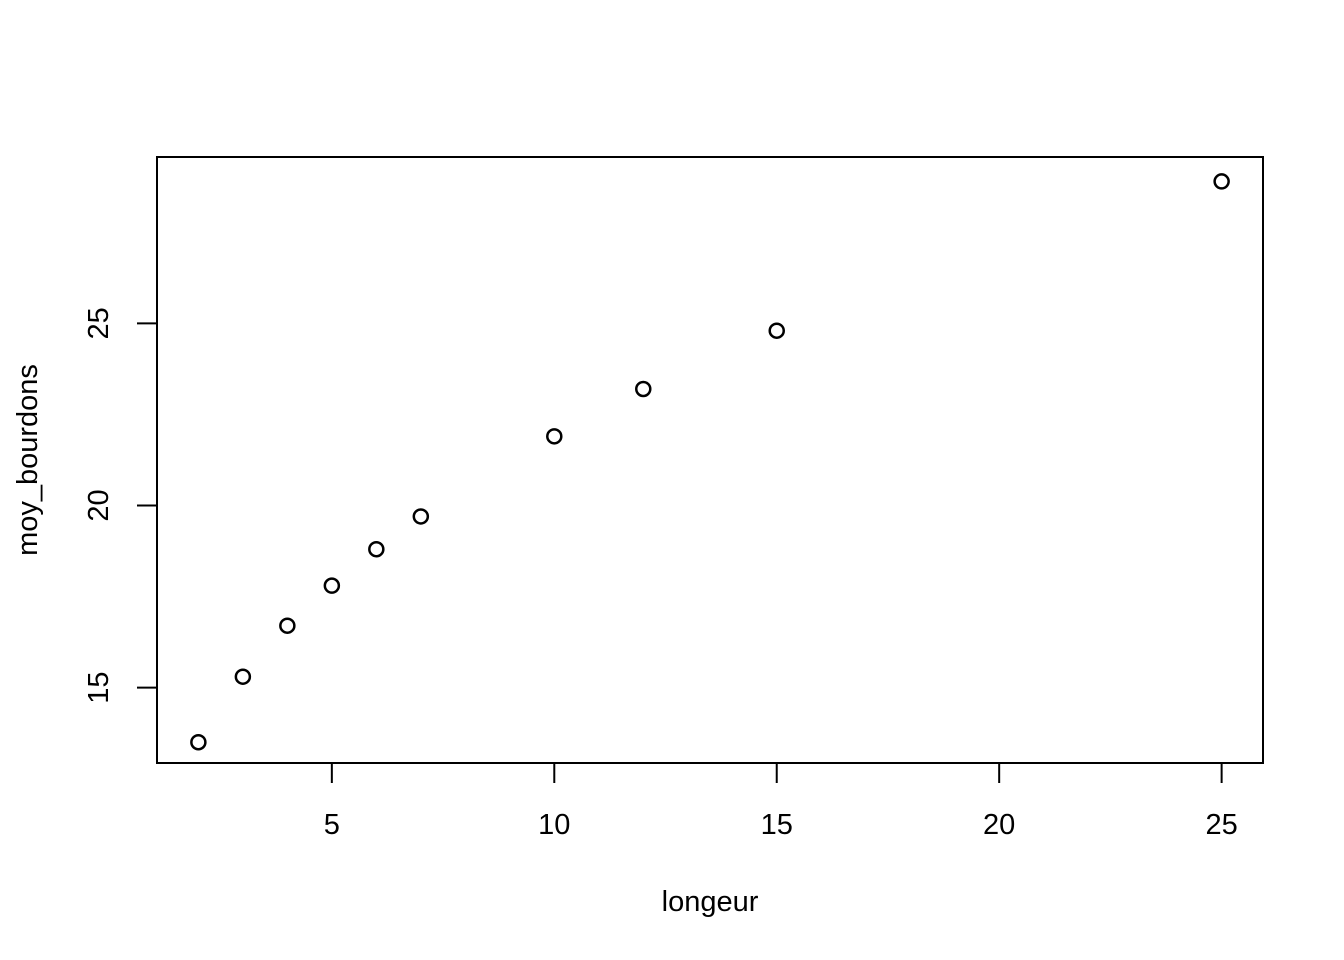  Describe the element at coordinates (99, 323) in the screenshot. I see `y-tick-label: 25` at that location.